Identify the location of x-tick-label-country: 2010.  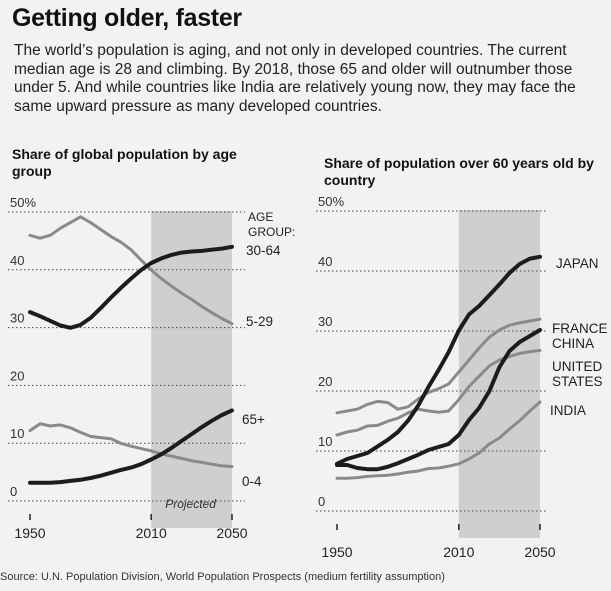
(458, 552).